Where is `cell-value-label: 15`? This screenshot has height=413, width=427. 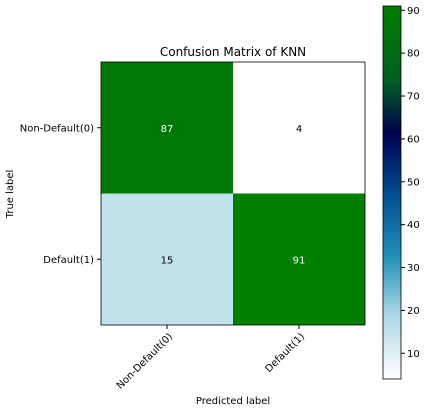 cell-value-label: 15 is located at coordinates (167, 260).